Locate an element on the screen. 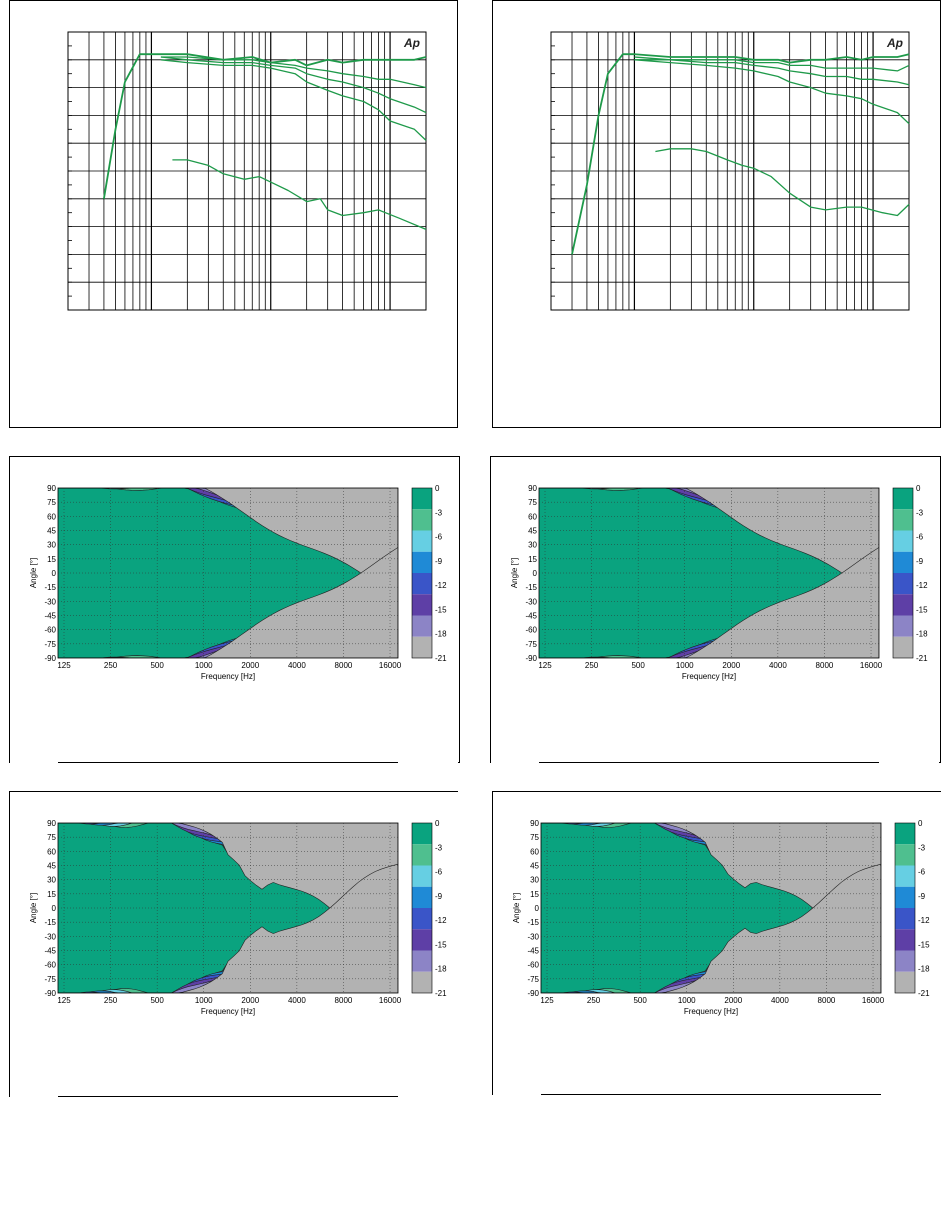 This screenshot has width=950, height=1219. x-tick-label: 250 is located at coordinates (111, 1000).